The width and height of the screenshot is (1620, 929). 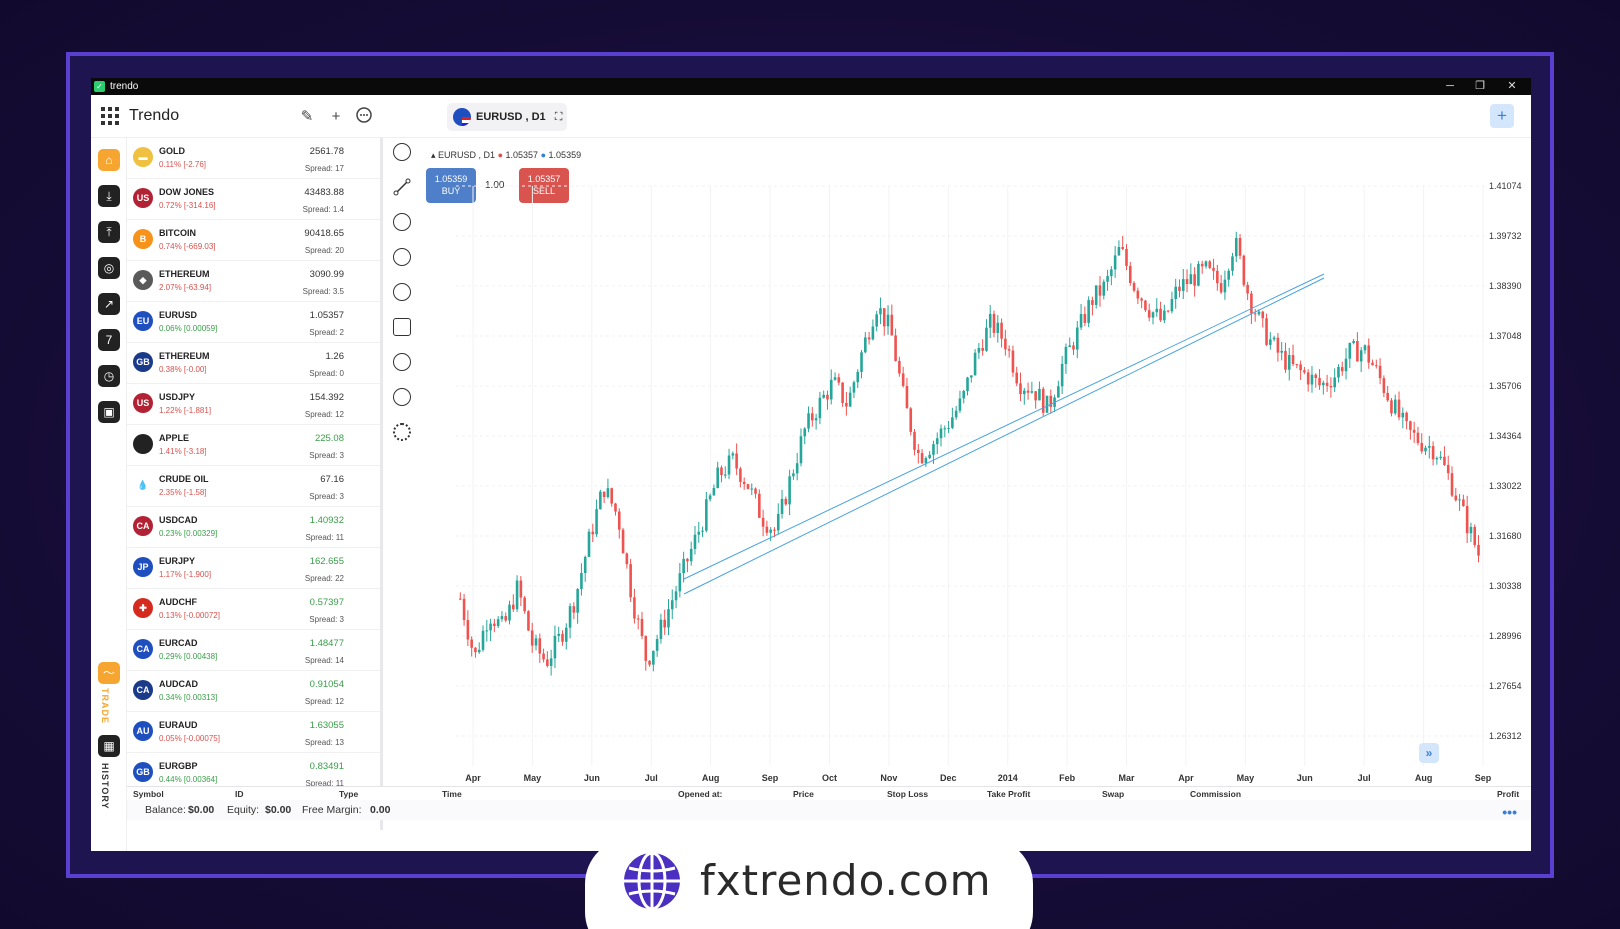 I want to click on chart-icon: ↗, so click(x=109, y=304).